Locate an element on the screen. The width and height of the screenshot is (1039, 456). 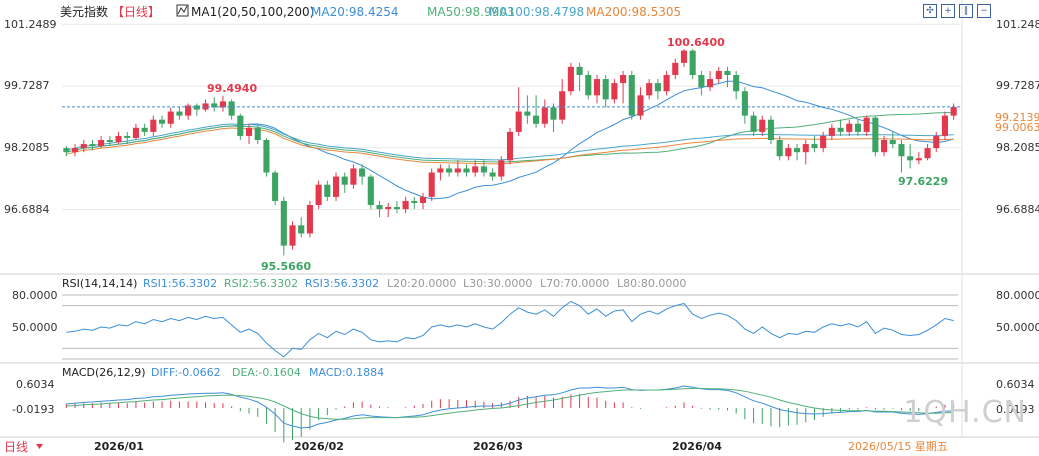
annotation-low-1: 95.5660 is located at coordinates (286, 266).